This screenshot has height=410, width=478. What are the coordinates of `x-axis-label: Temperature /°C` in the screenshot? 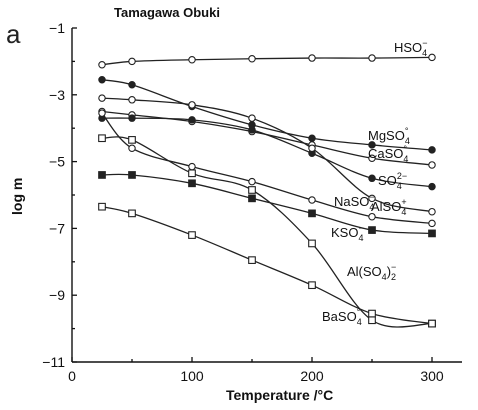 It's located at (279, 395).